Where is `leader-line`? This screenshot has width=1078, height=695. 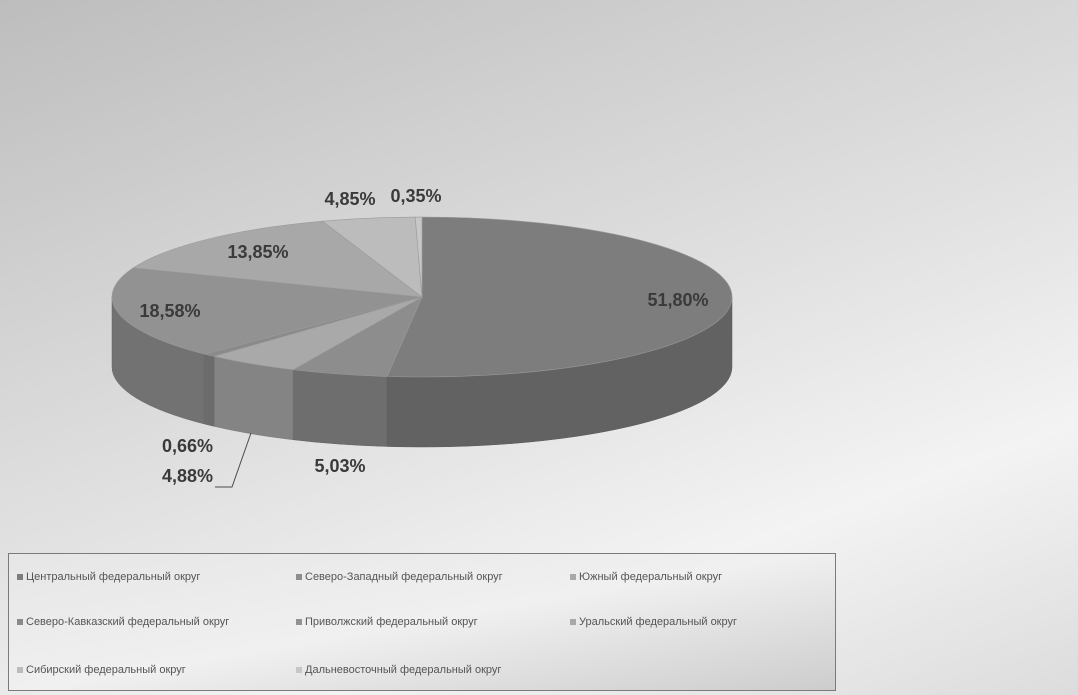
leader-line is located at coordinates (233, 460).